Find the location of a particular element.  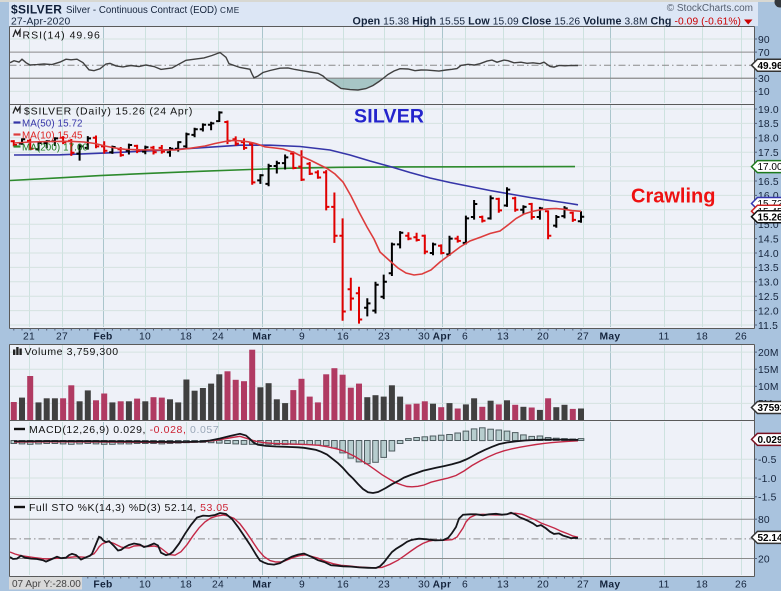

svg-text: 12.5 is located at coordinates (768, 297).